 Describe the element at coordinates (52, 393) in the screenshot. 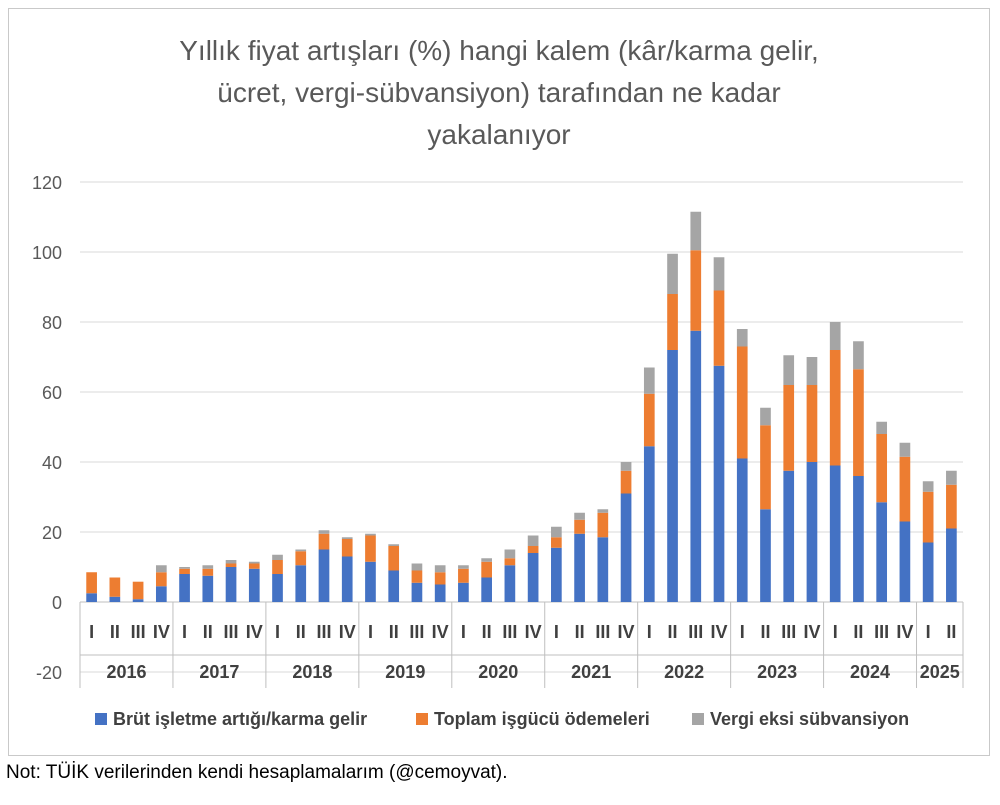

I see `y-tick-label: 60` at that location.